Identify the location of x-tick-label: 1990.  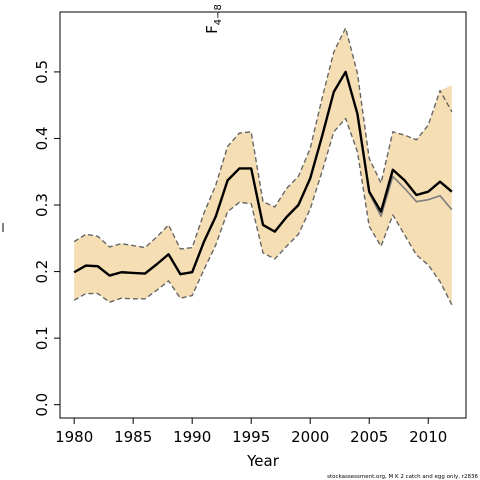
(192, 437).